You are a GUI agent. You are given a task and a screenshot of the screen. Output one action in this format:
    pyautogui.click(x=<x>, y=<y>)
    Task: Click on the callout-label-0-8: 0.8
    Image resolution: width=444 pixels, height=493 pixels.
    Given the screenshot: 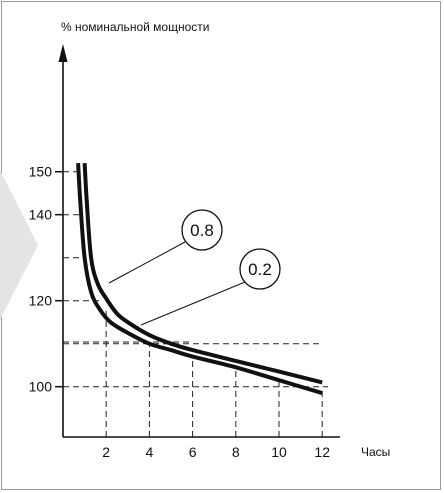 What is the action you would take?
    pyautogui.click(x=202, y=230)
    